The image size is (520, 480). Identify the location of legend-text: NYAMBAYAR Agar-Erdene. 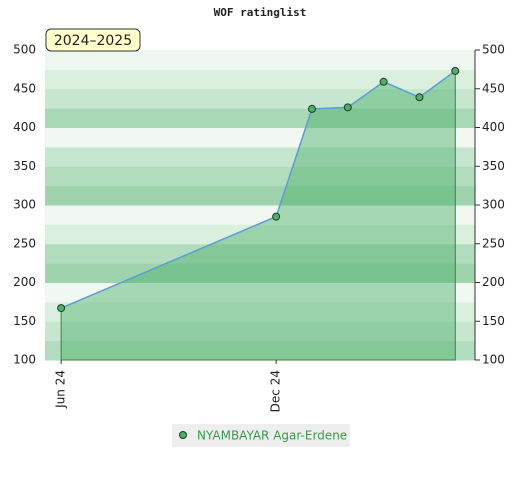
(272, 436).